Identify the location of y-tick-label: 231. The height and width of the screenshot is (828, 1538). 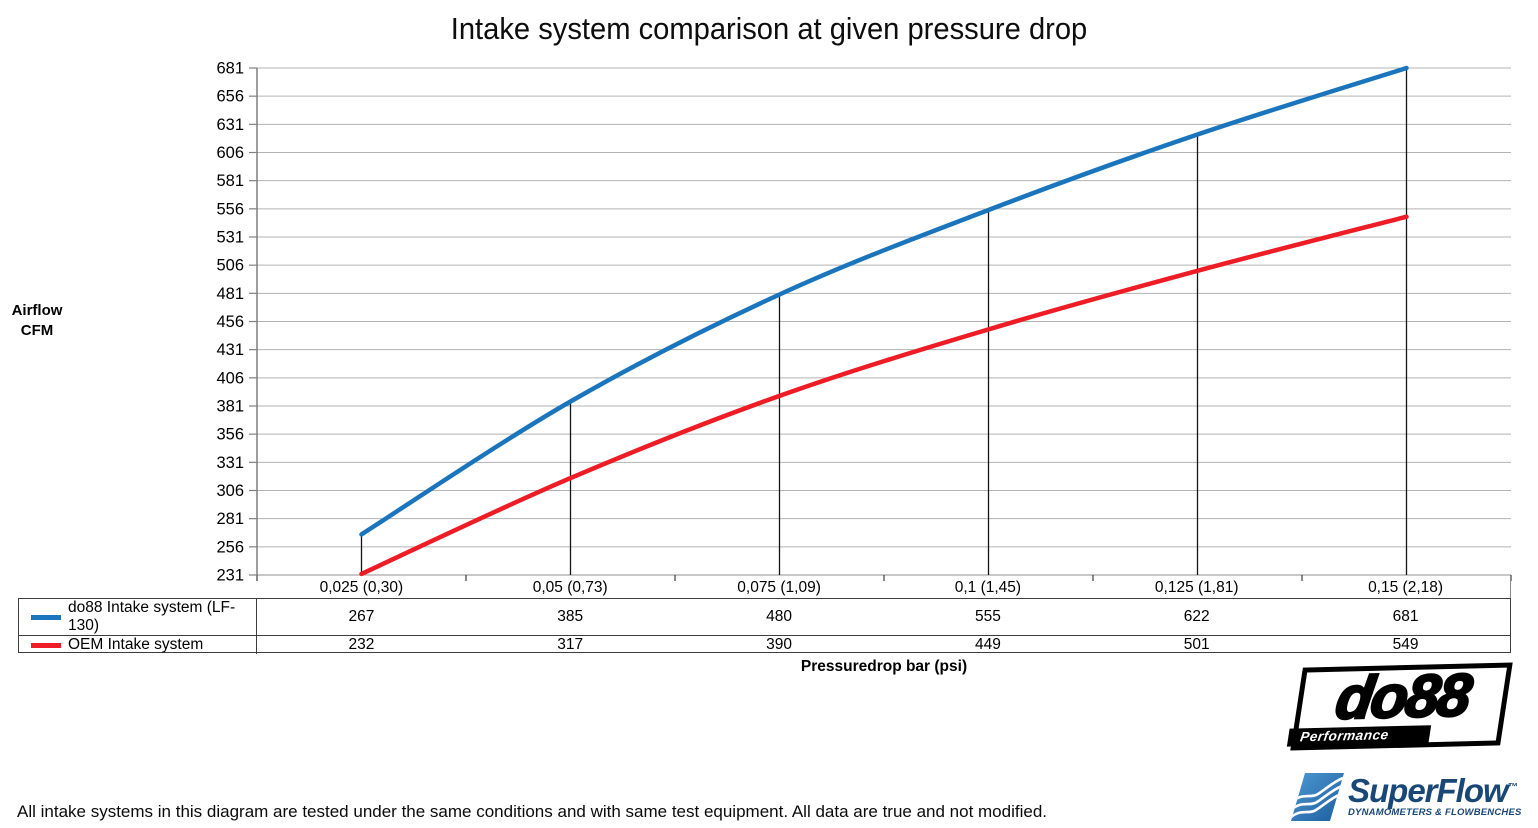
(230, 576).